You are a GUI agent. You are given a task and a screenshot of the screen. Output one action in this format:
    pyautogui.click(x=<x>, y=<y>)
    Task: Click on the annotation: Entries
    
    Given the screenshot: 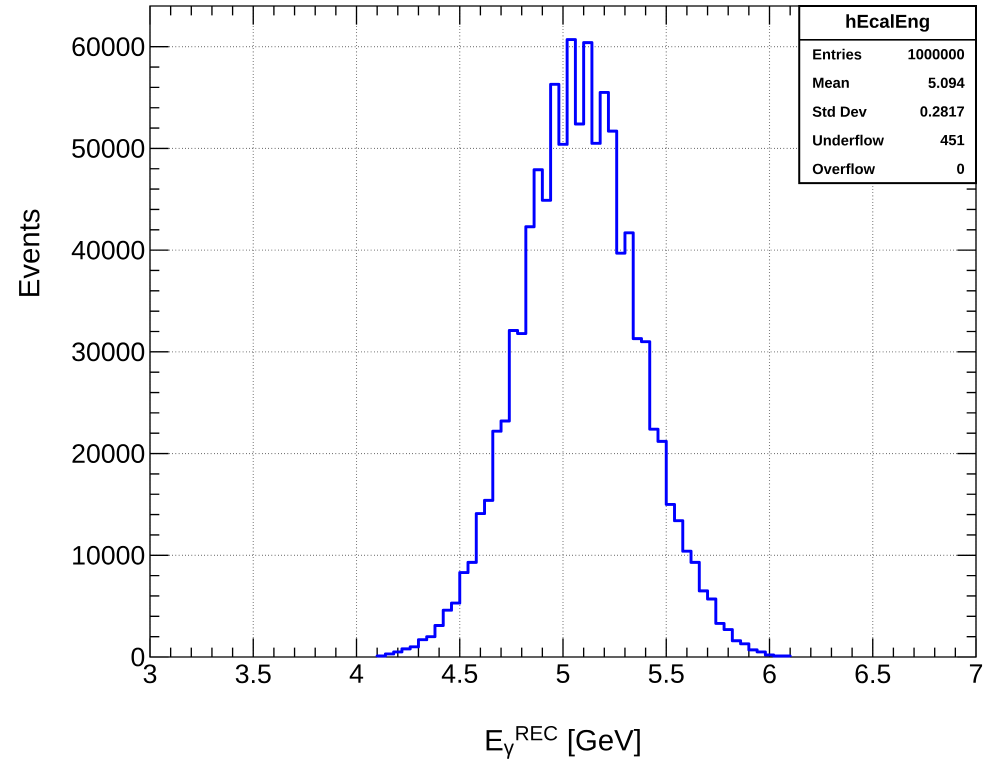 What is the action you would take?
    pyautogui.click(x=837, y=54)
    